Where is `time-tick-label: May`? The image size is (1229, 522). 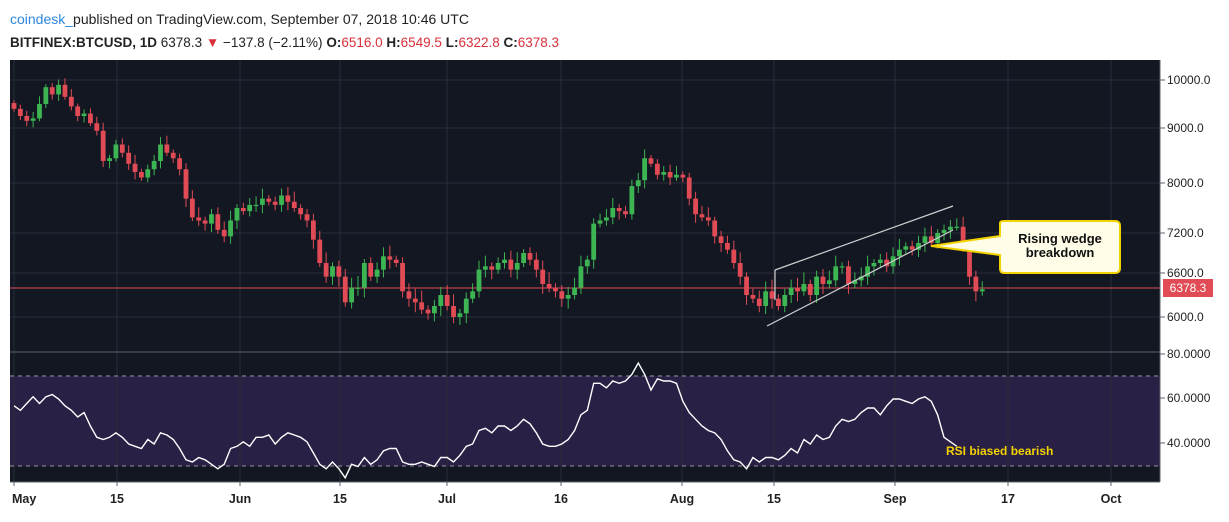 time-tick-label: May is located at coordinates (24, 499).